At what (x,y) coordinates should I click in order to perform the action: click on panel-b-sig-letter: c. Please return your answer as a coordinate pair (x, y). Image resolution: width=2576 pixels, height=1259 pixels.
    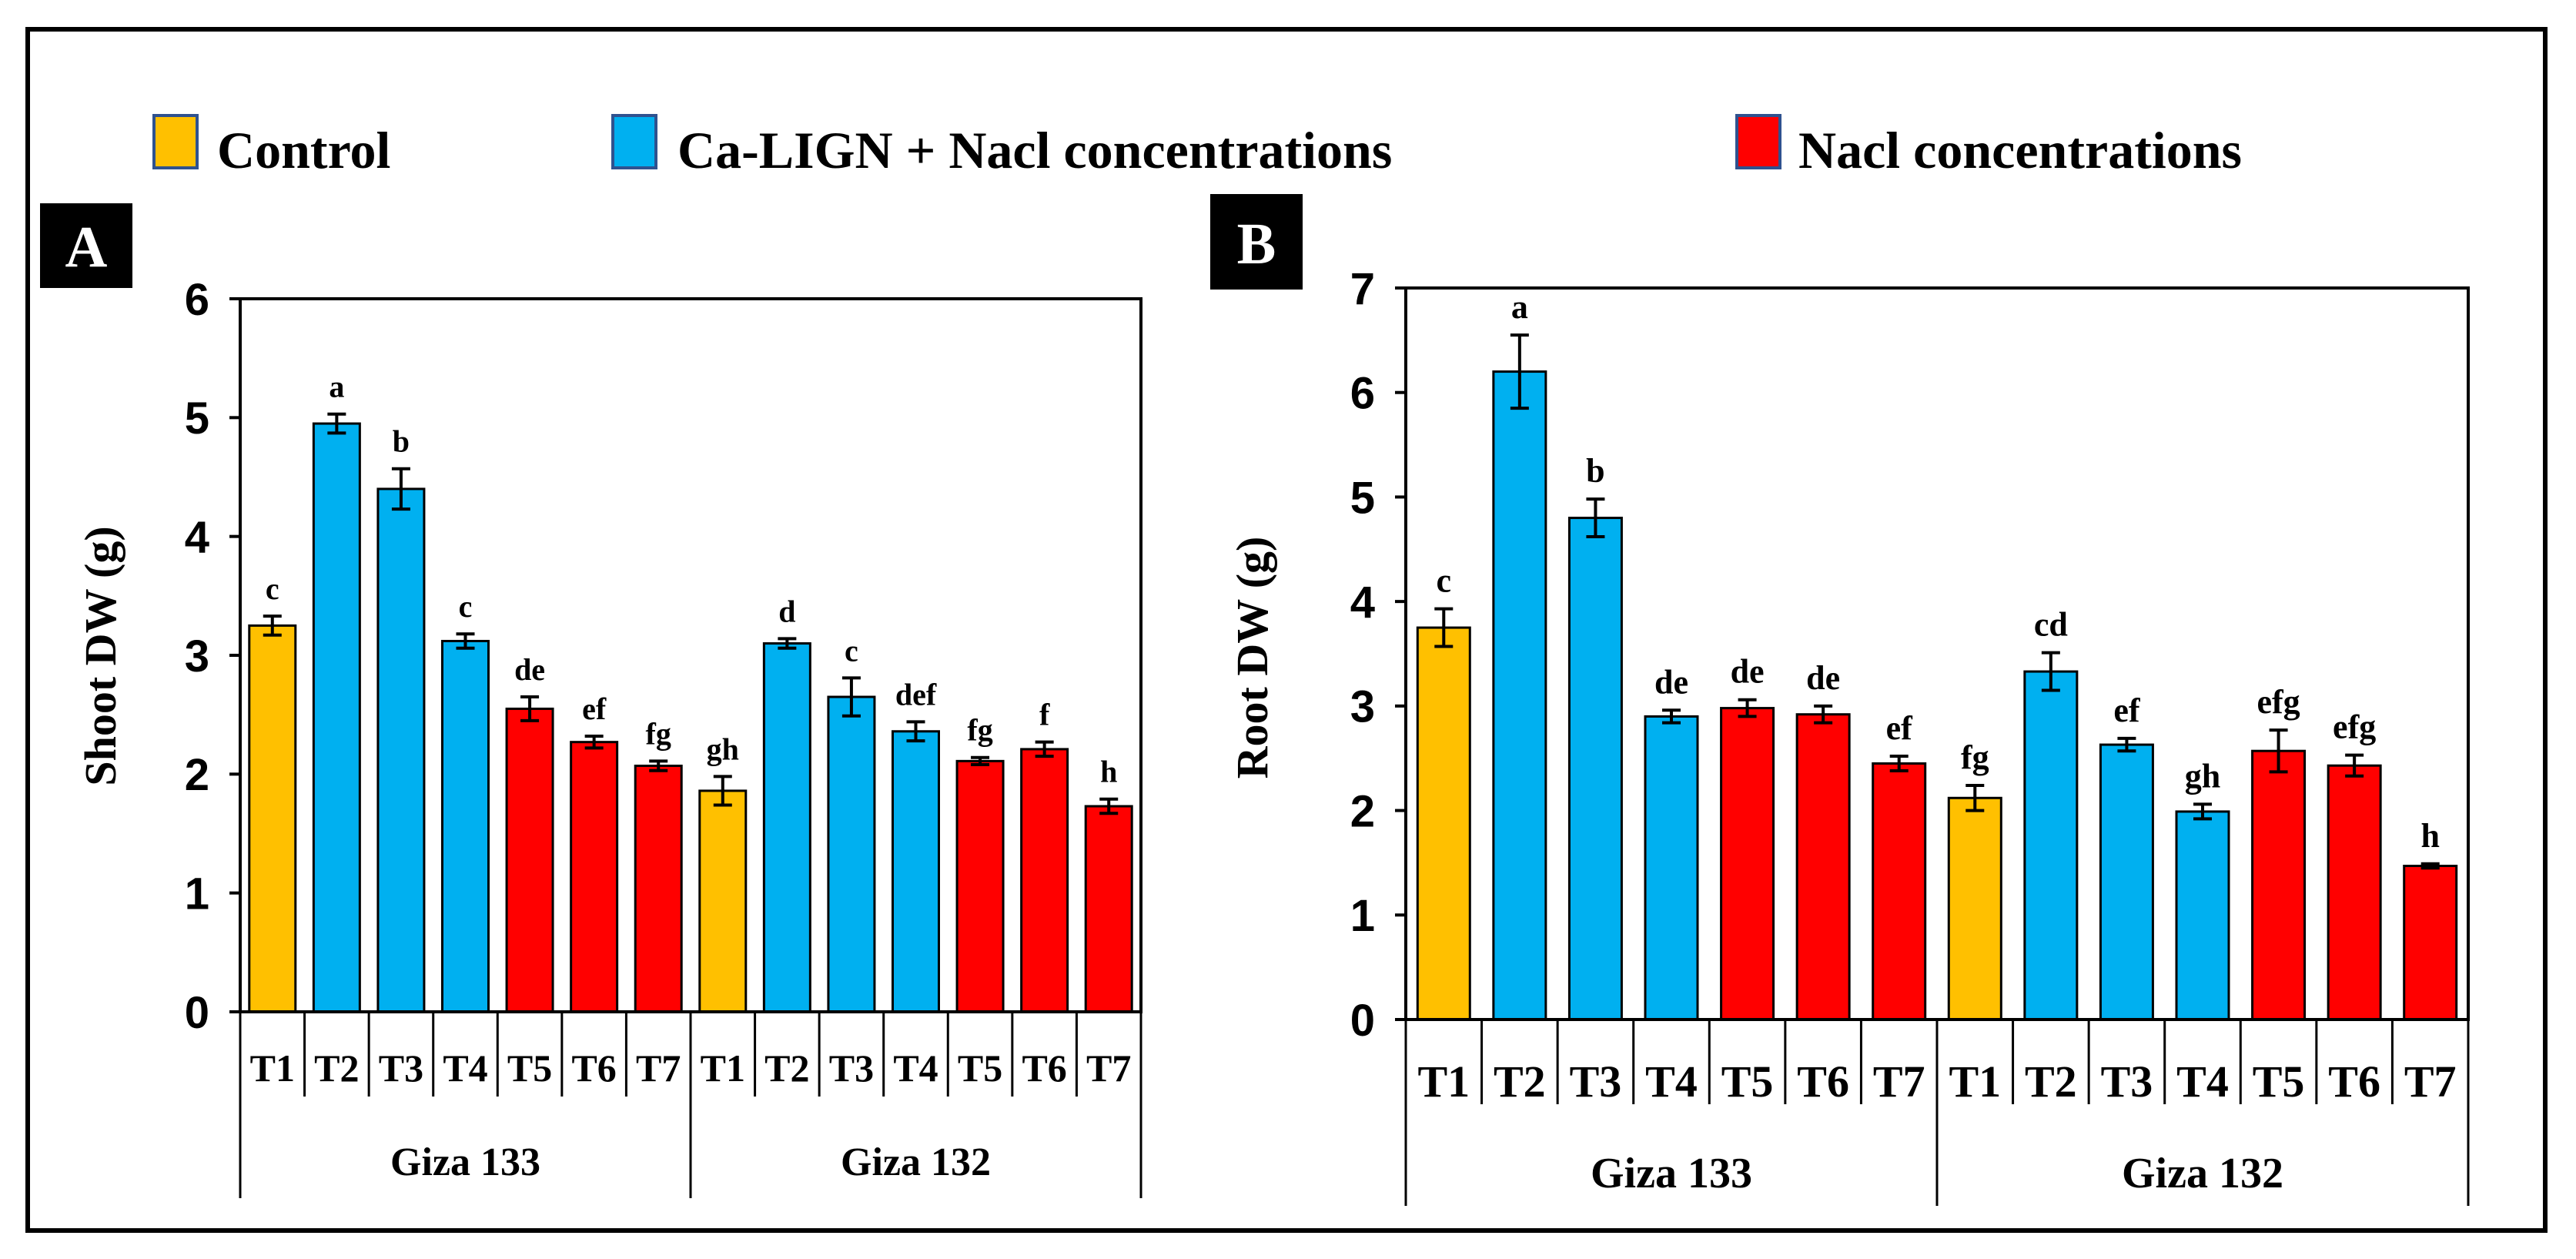
    Looking at the image, I should click on (1445, 581).